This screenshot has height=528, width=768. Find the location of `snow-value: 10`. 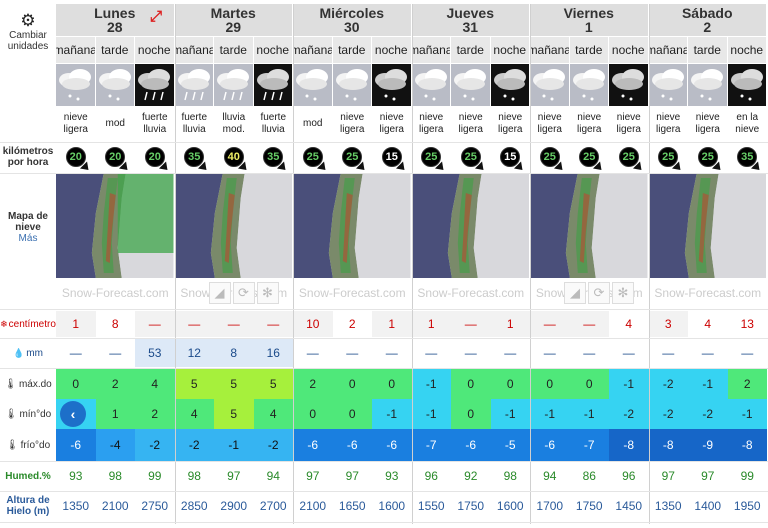

snow-value: 10 is located at coordinates (313, 324).